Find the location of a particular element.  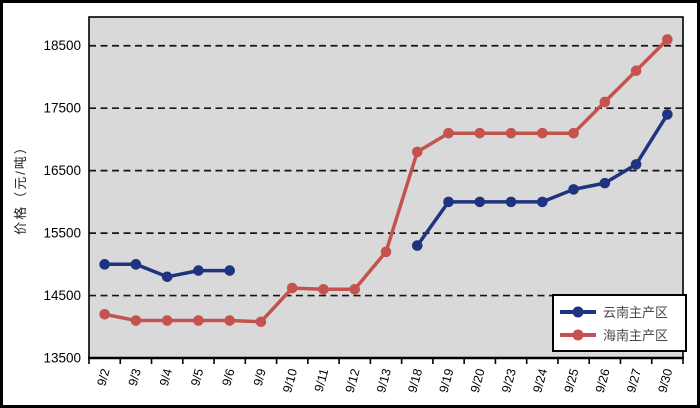

legend-label-yunnan: 云南主产区 is located at coordinates (636, 312).